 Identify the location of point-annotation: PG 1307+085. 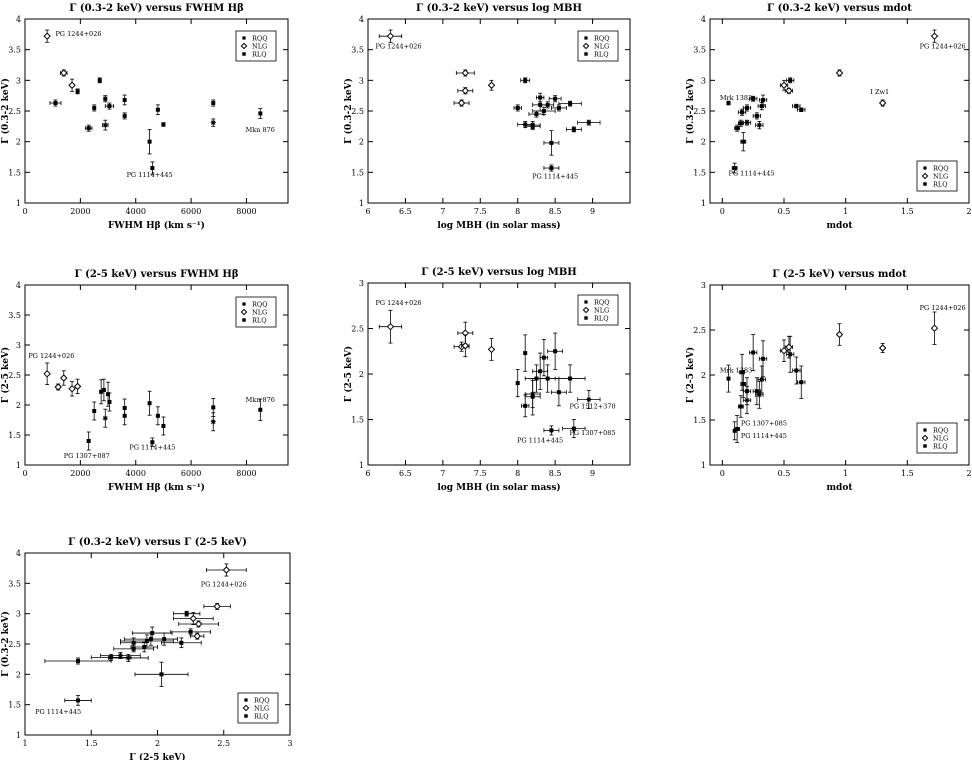
(764, 423).